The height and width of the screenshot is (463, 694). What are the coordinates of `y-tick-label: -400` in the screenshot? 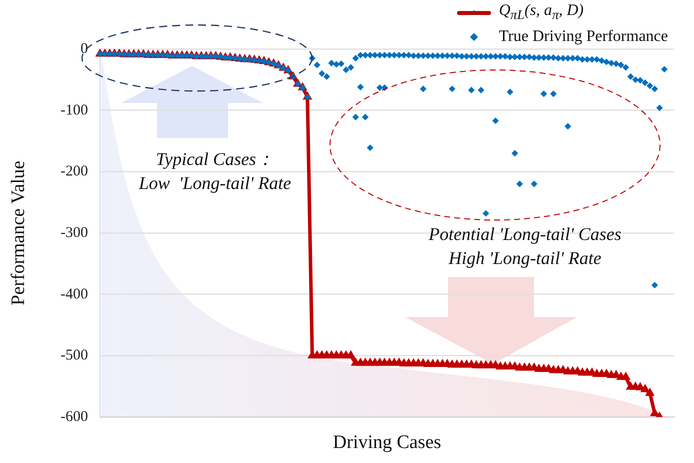 It's located at (74, 294).